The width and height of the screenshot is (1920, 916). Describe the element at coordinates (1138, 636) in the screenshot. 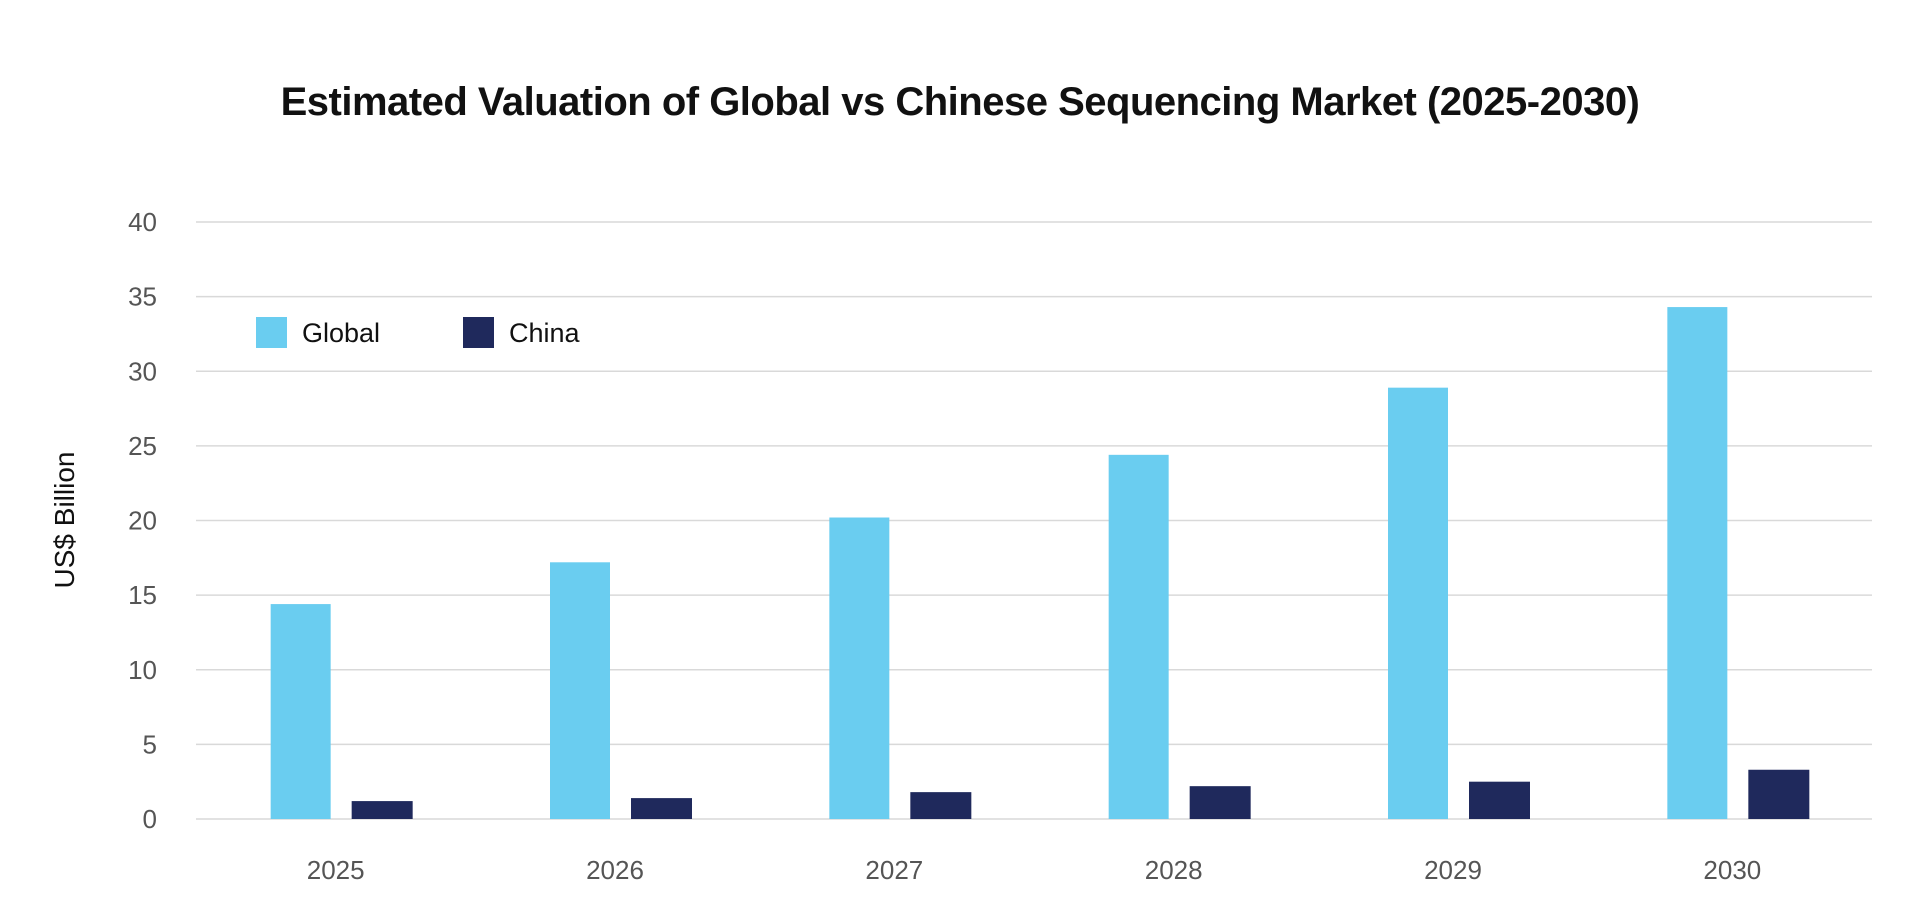

I see `bar-global-2028` at that location.